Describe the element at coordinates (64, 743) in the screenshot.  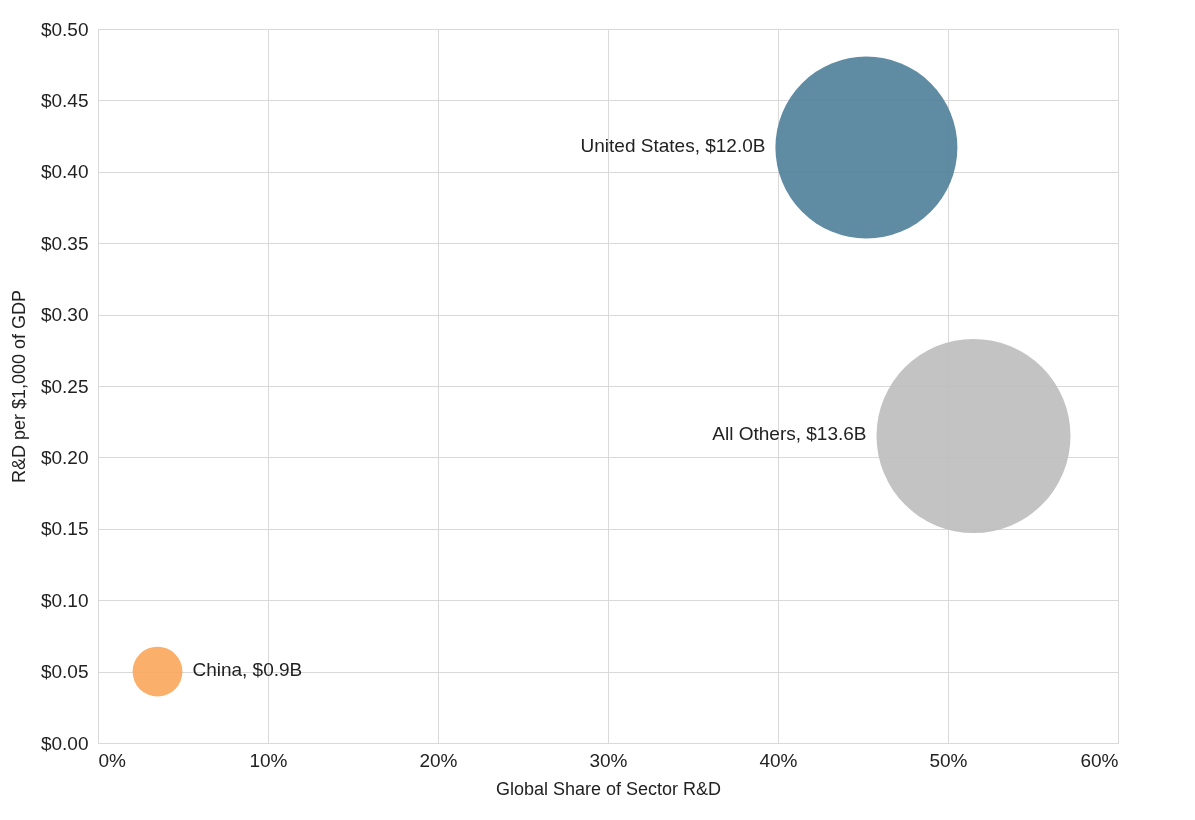
I see `y-tick-label: $0.00` at that location.